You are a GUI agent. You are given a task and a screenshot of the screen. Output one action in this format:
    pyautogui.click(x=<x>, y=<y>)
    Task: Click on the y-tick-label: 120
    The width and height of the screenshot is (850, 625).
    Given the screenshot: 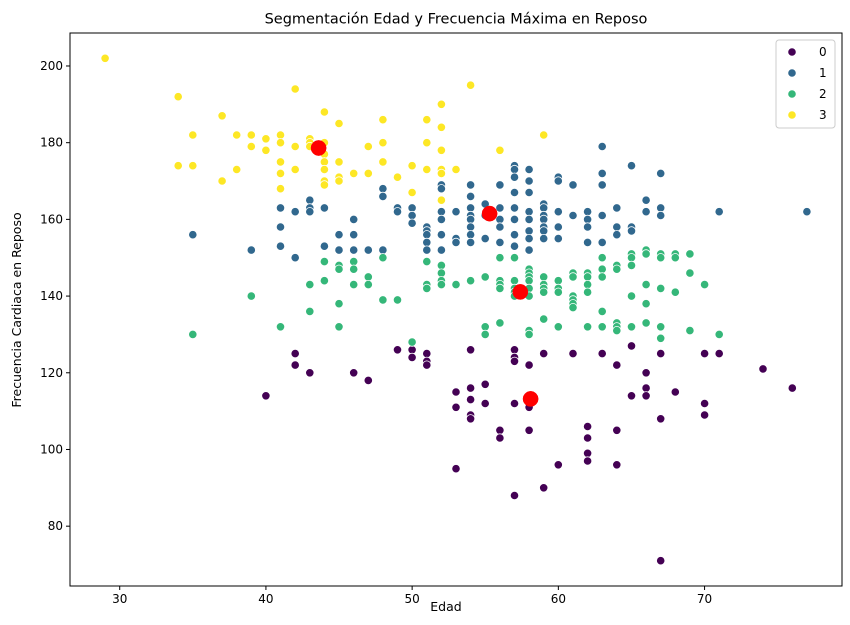 What is the action you would take?
    pyautogui.click(x=51, y=373)
    